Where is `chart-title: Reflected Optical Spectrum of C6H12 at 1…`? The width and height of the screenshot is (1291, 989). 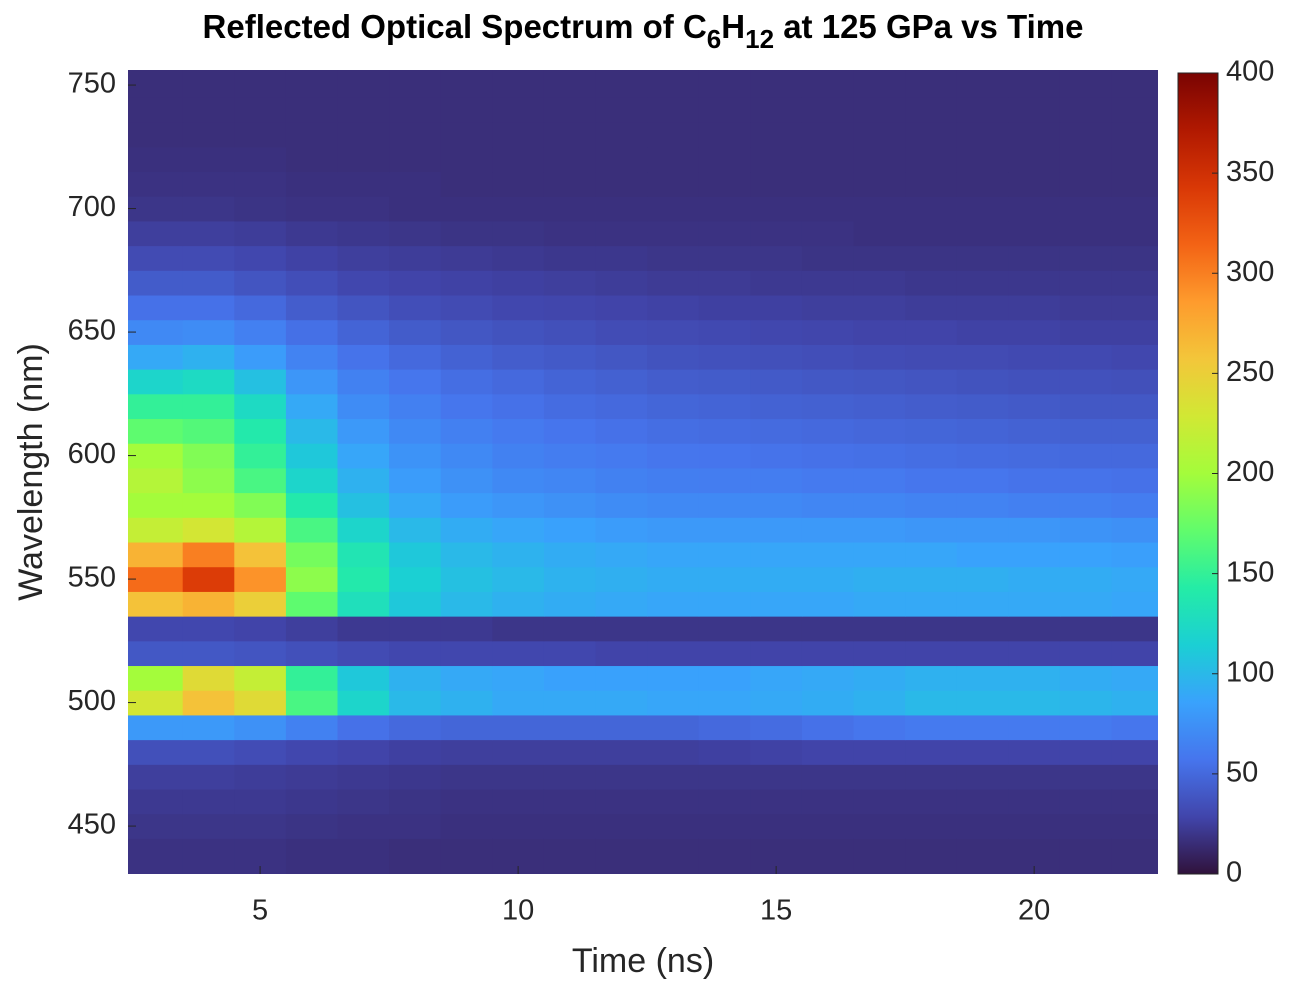
chart-title: Reflected Optical Spectrum of C6H12 at 1… is located at coordinates (643, 31).